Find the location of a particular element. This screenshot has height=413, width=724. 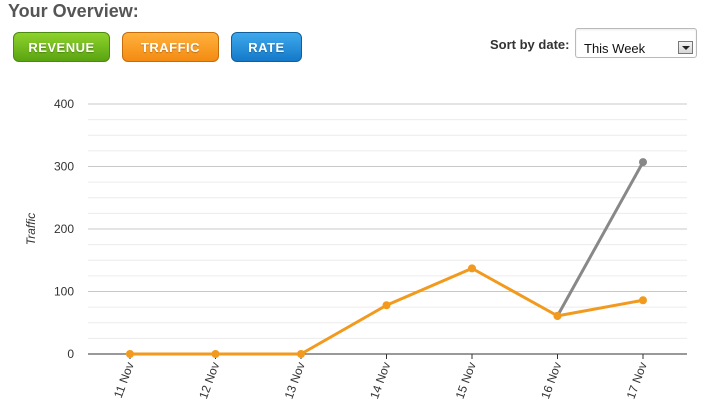

x-tick-label: 12 Nov is located at coordinates (209, 380).